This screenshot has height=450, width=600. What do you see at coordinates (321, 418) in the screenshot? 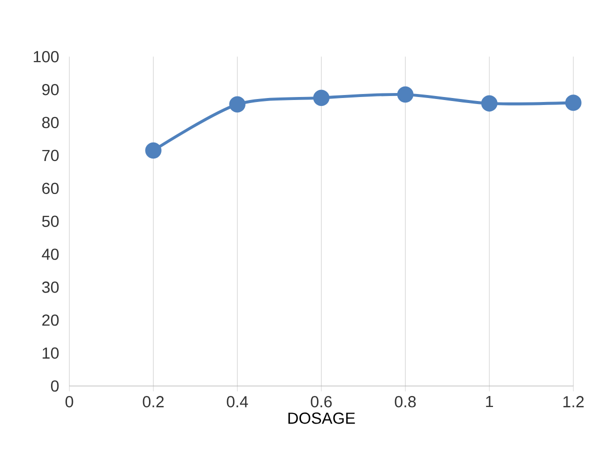
I see `x-axis-title: DOSAGE` at bounding box center [321, 418].